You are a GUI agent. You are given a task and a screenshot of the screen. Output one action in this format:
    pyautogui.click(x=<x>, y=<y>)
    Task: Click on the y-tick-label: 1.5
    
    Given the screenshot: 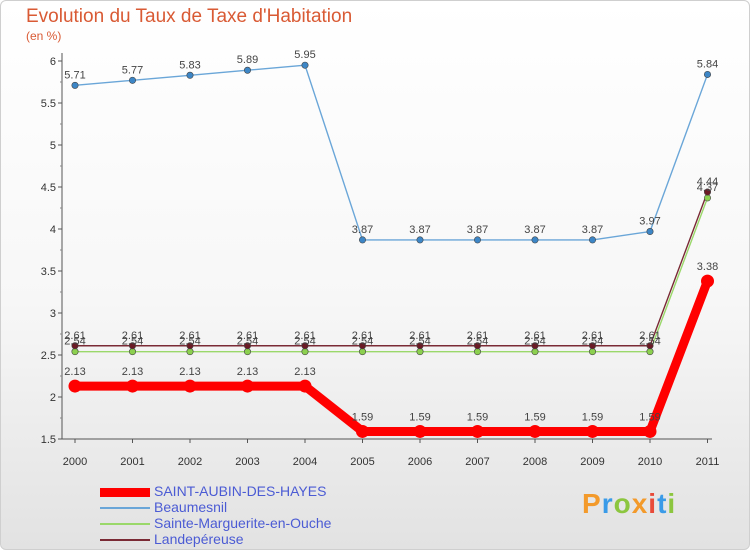 What is the action you would take?
    pyautogui.click(x=48, y=440)
    